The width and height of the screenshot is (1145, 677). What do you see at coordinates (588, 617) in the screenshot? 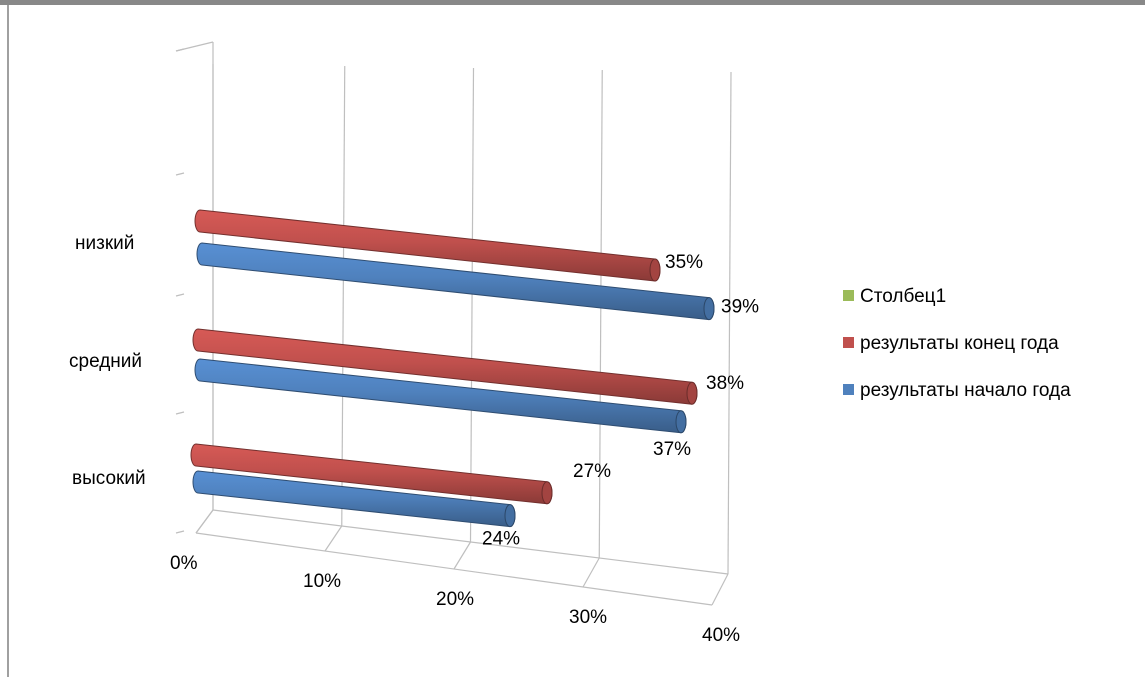
I see `x-tick-label: 30%` at bounding box center [588, 617].